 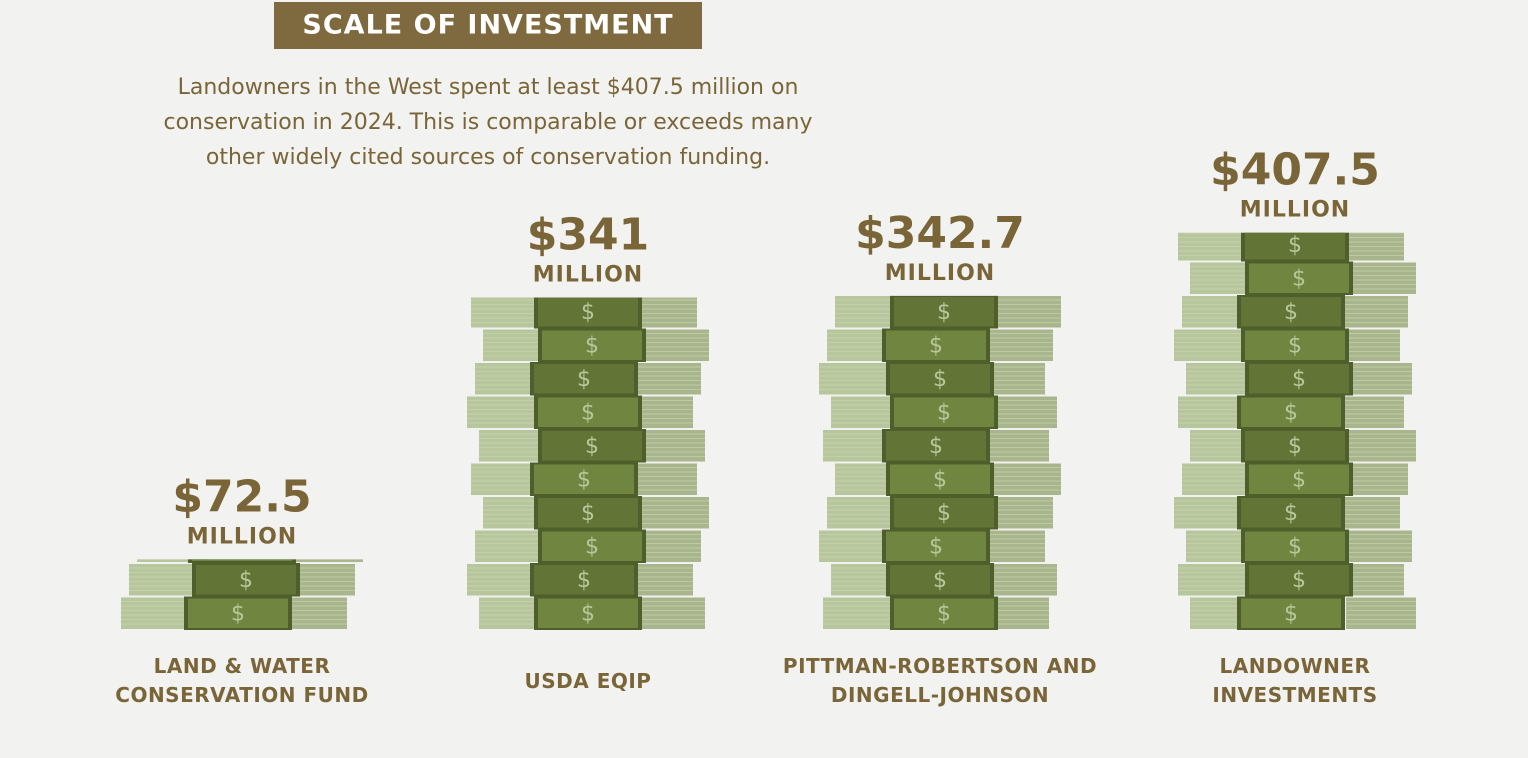 I want to click on chart-title: SCALE OF INVESTMENT, so click(x=487, y=25).